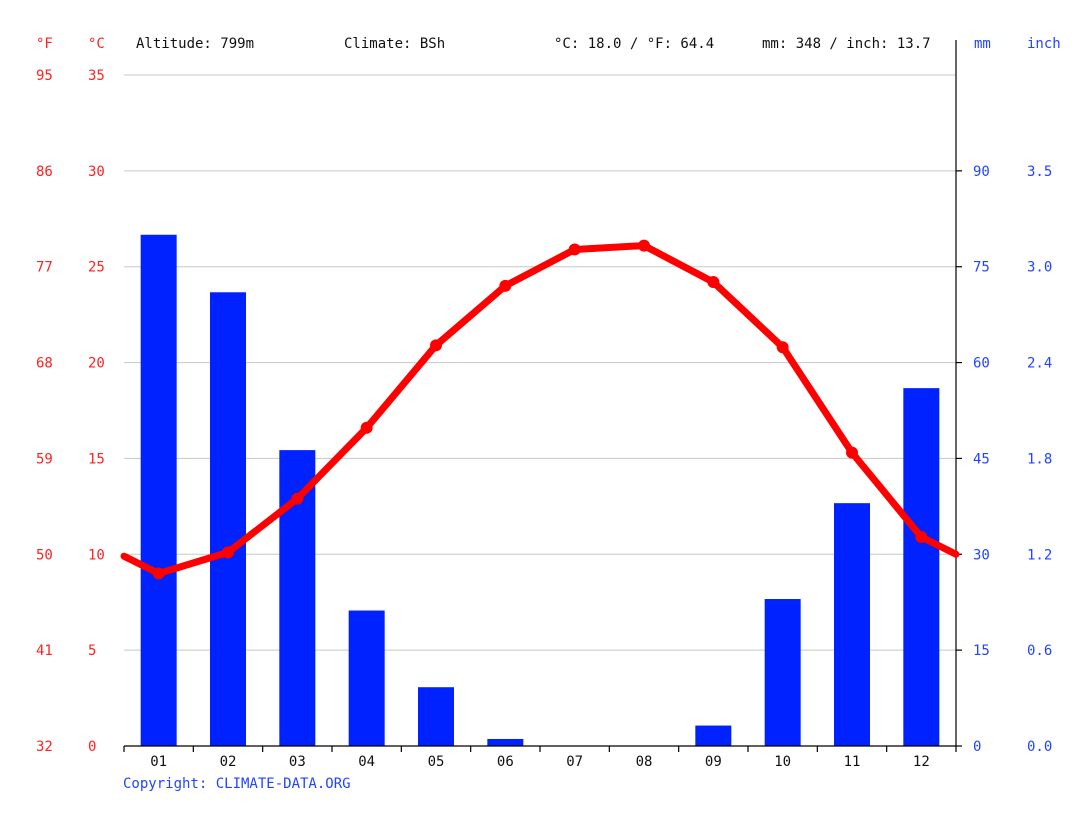 The width and height of the screenshot is (1080, 814). Describe the element at coordinates (977, 747) in the screenshot. I see `mm-tick-label: 0` at that location.